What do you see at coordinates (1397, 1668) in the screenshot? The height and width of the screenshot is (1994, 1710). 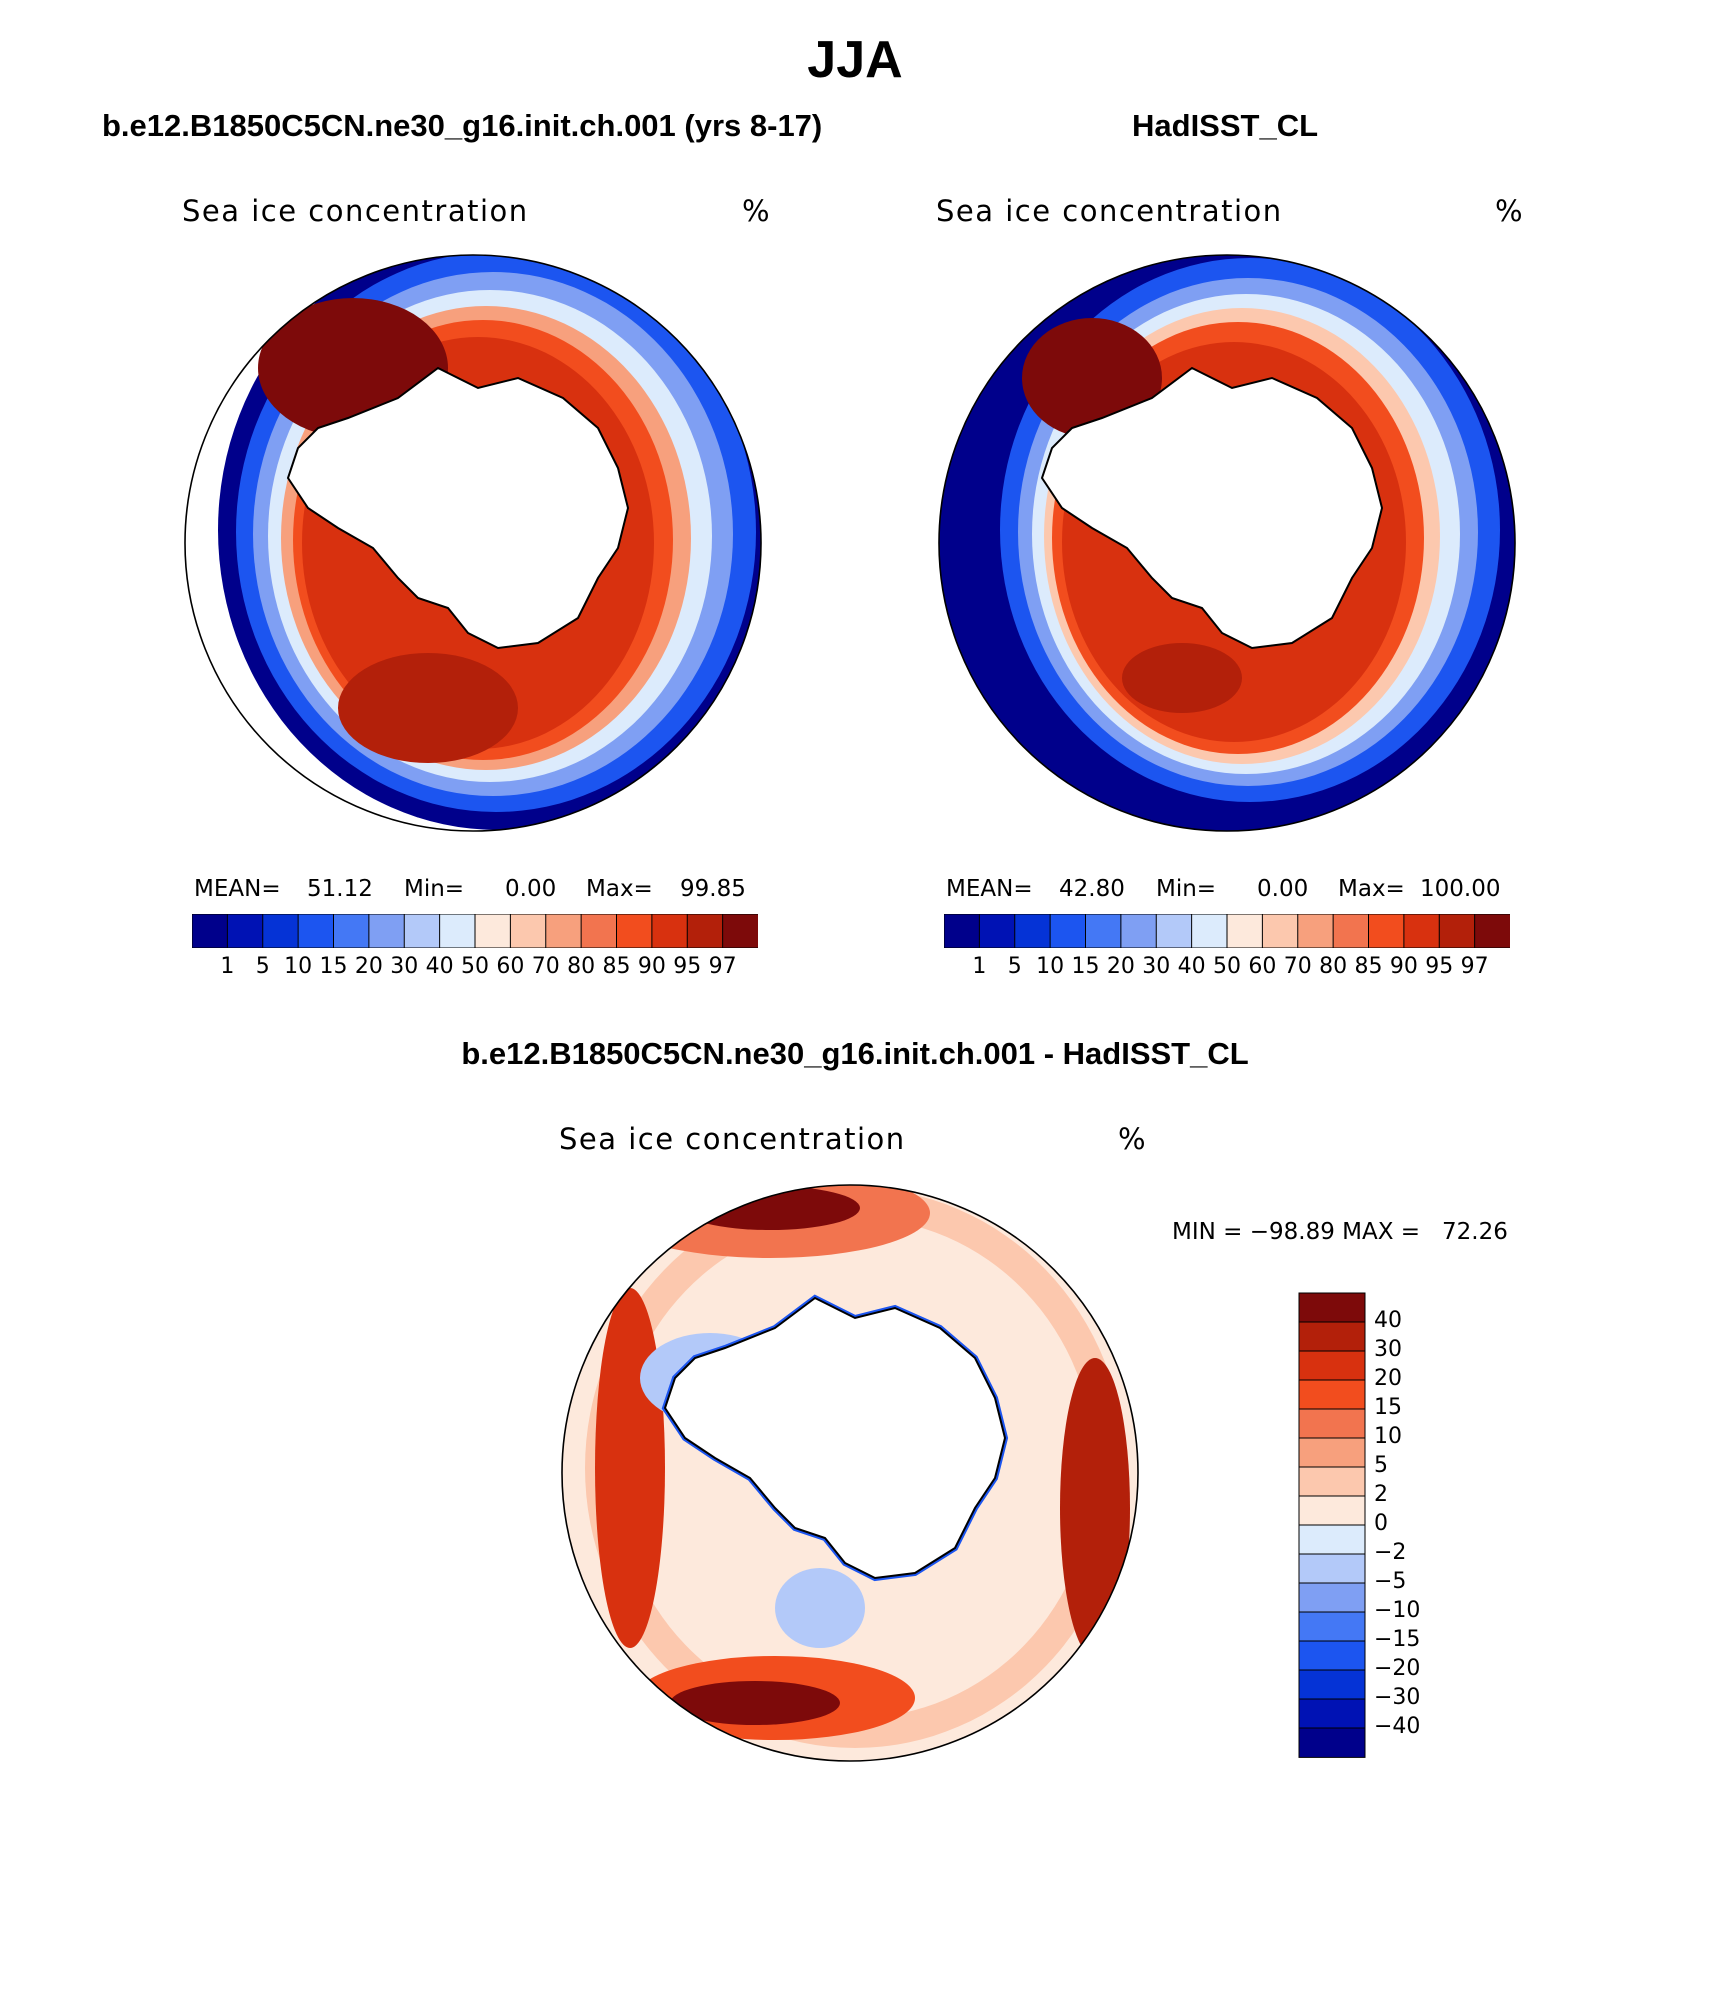 I see `diff-colorbar-tick-label: −20` at bounding box center [1397, 1668].